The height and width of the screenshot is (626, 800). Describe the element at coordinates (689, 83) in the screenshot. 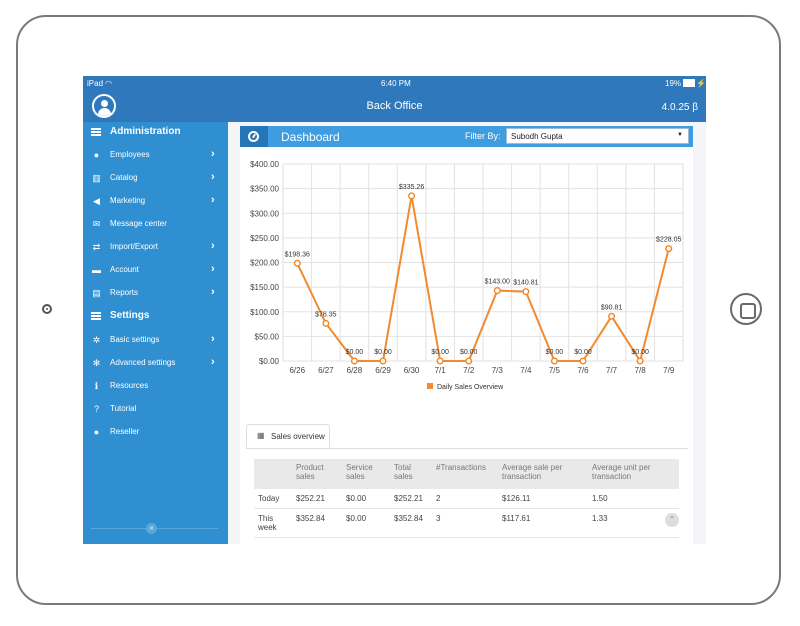

I see `battery-icon` at that location.